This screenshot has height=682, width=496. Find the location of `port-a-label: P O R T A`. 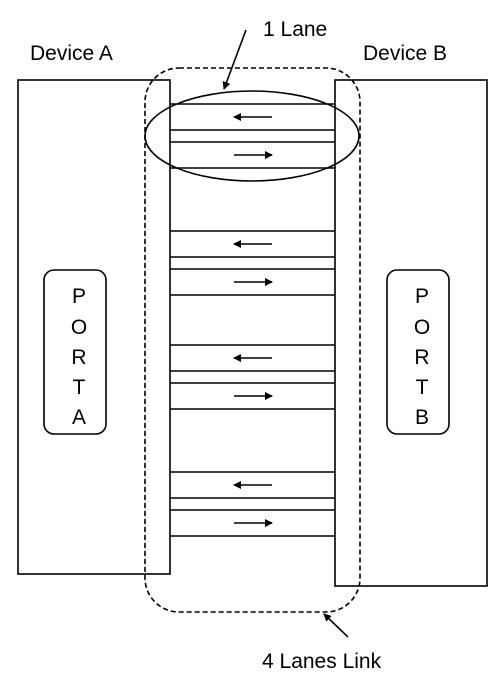

port-a-label: P O R T A is located at coordinates (79, 357).